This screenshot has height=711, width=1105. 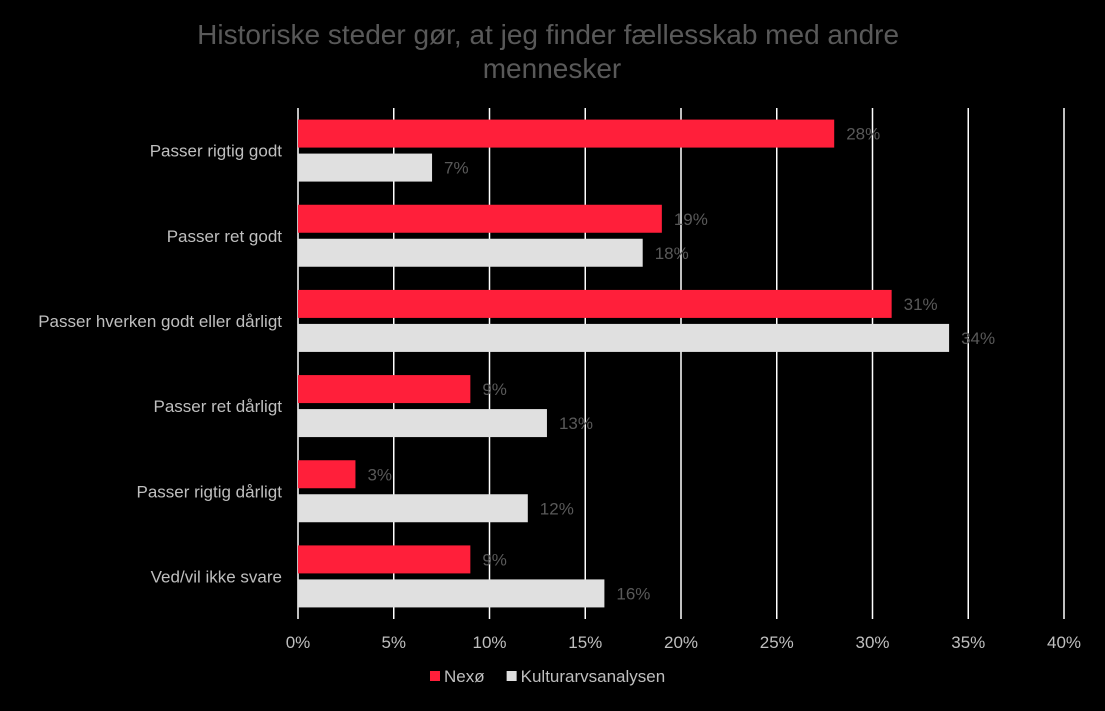 What do you see at coordinates (681, 642) in the screenshot?
I see `x-tick-label: 20%` at bounding box center [681, 642].